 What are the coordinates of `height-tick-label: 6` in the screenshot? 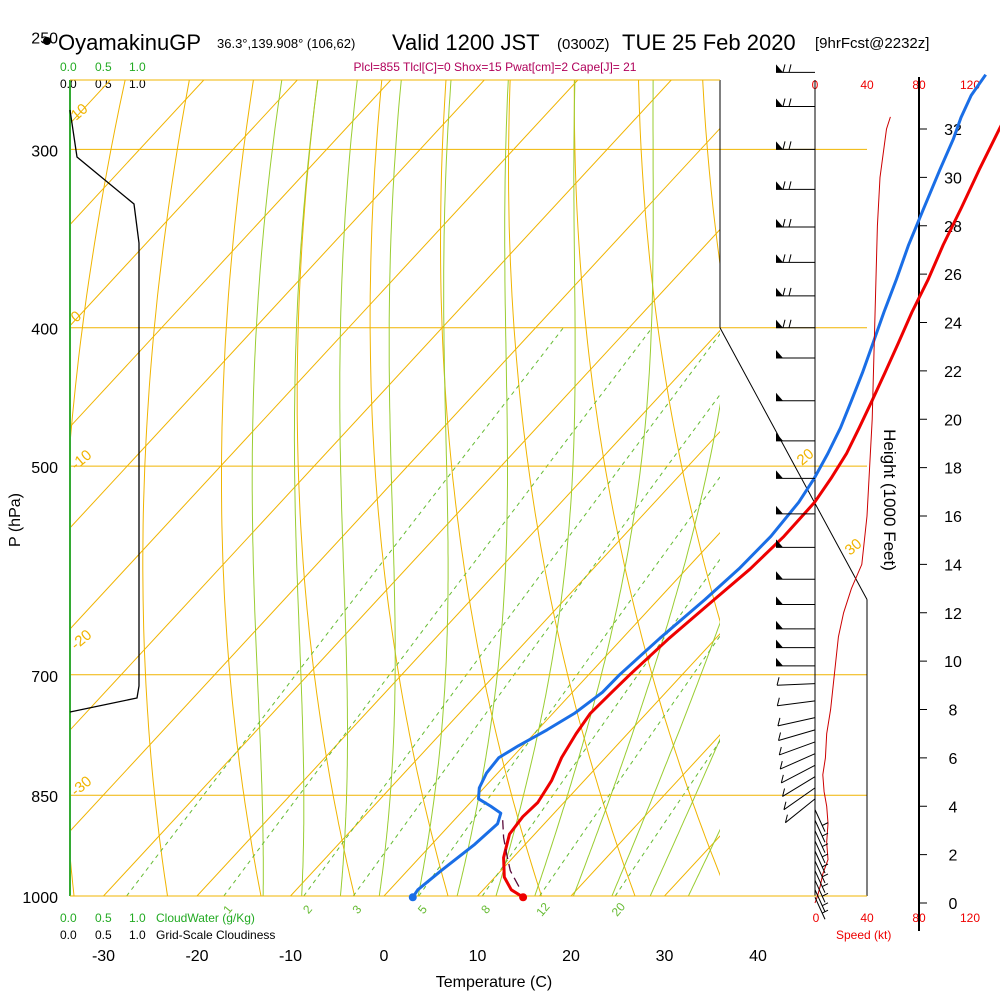 It's located at (953, 759).